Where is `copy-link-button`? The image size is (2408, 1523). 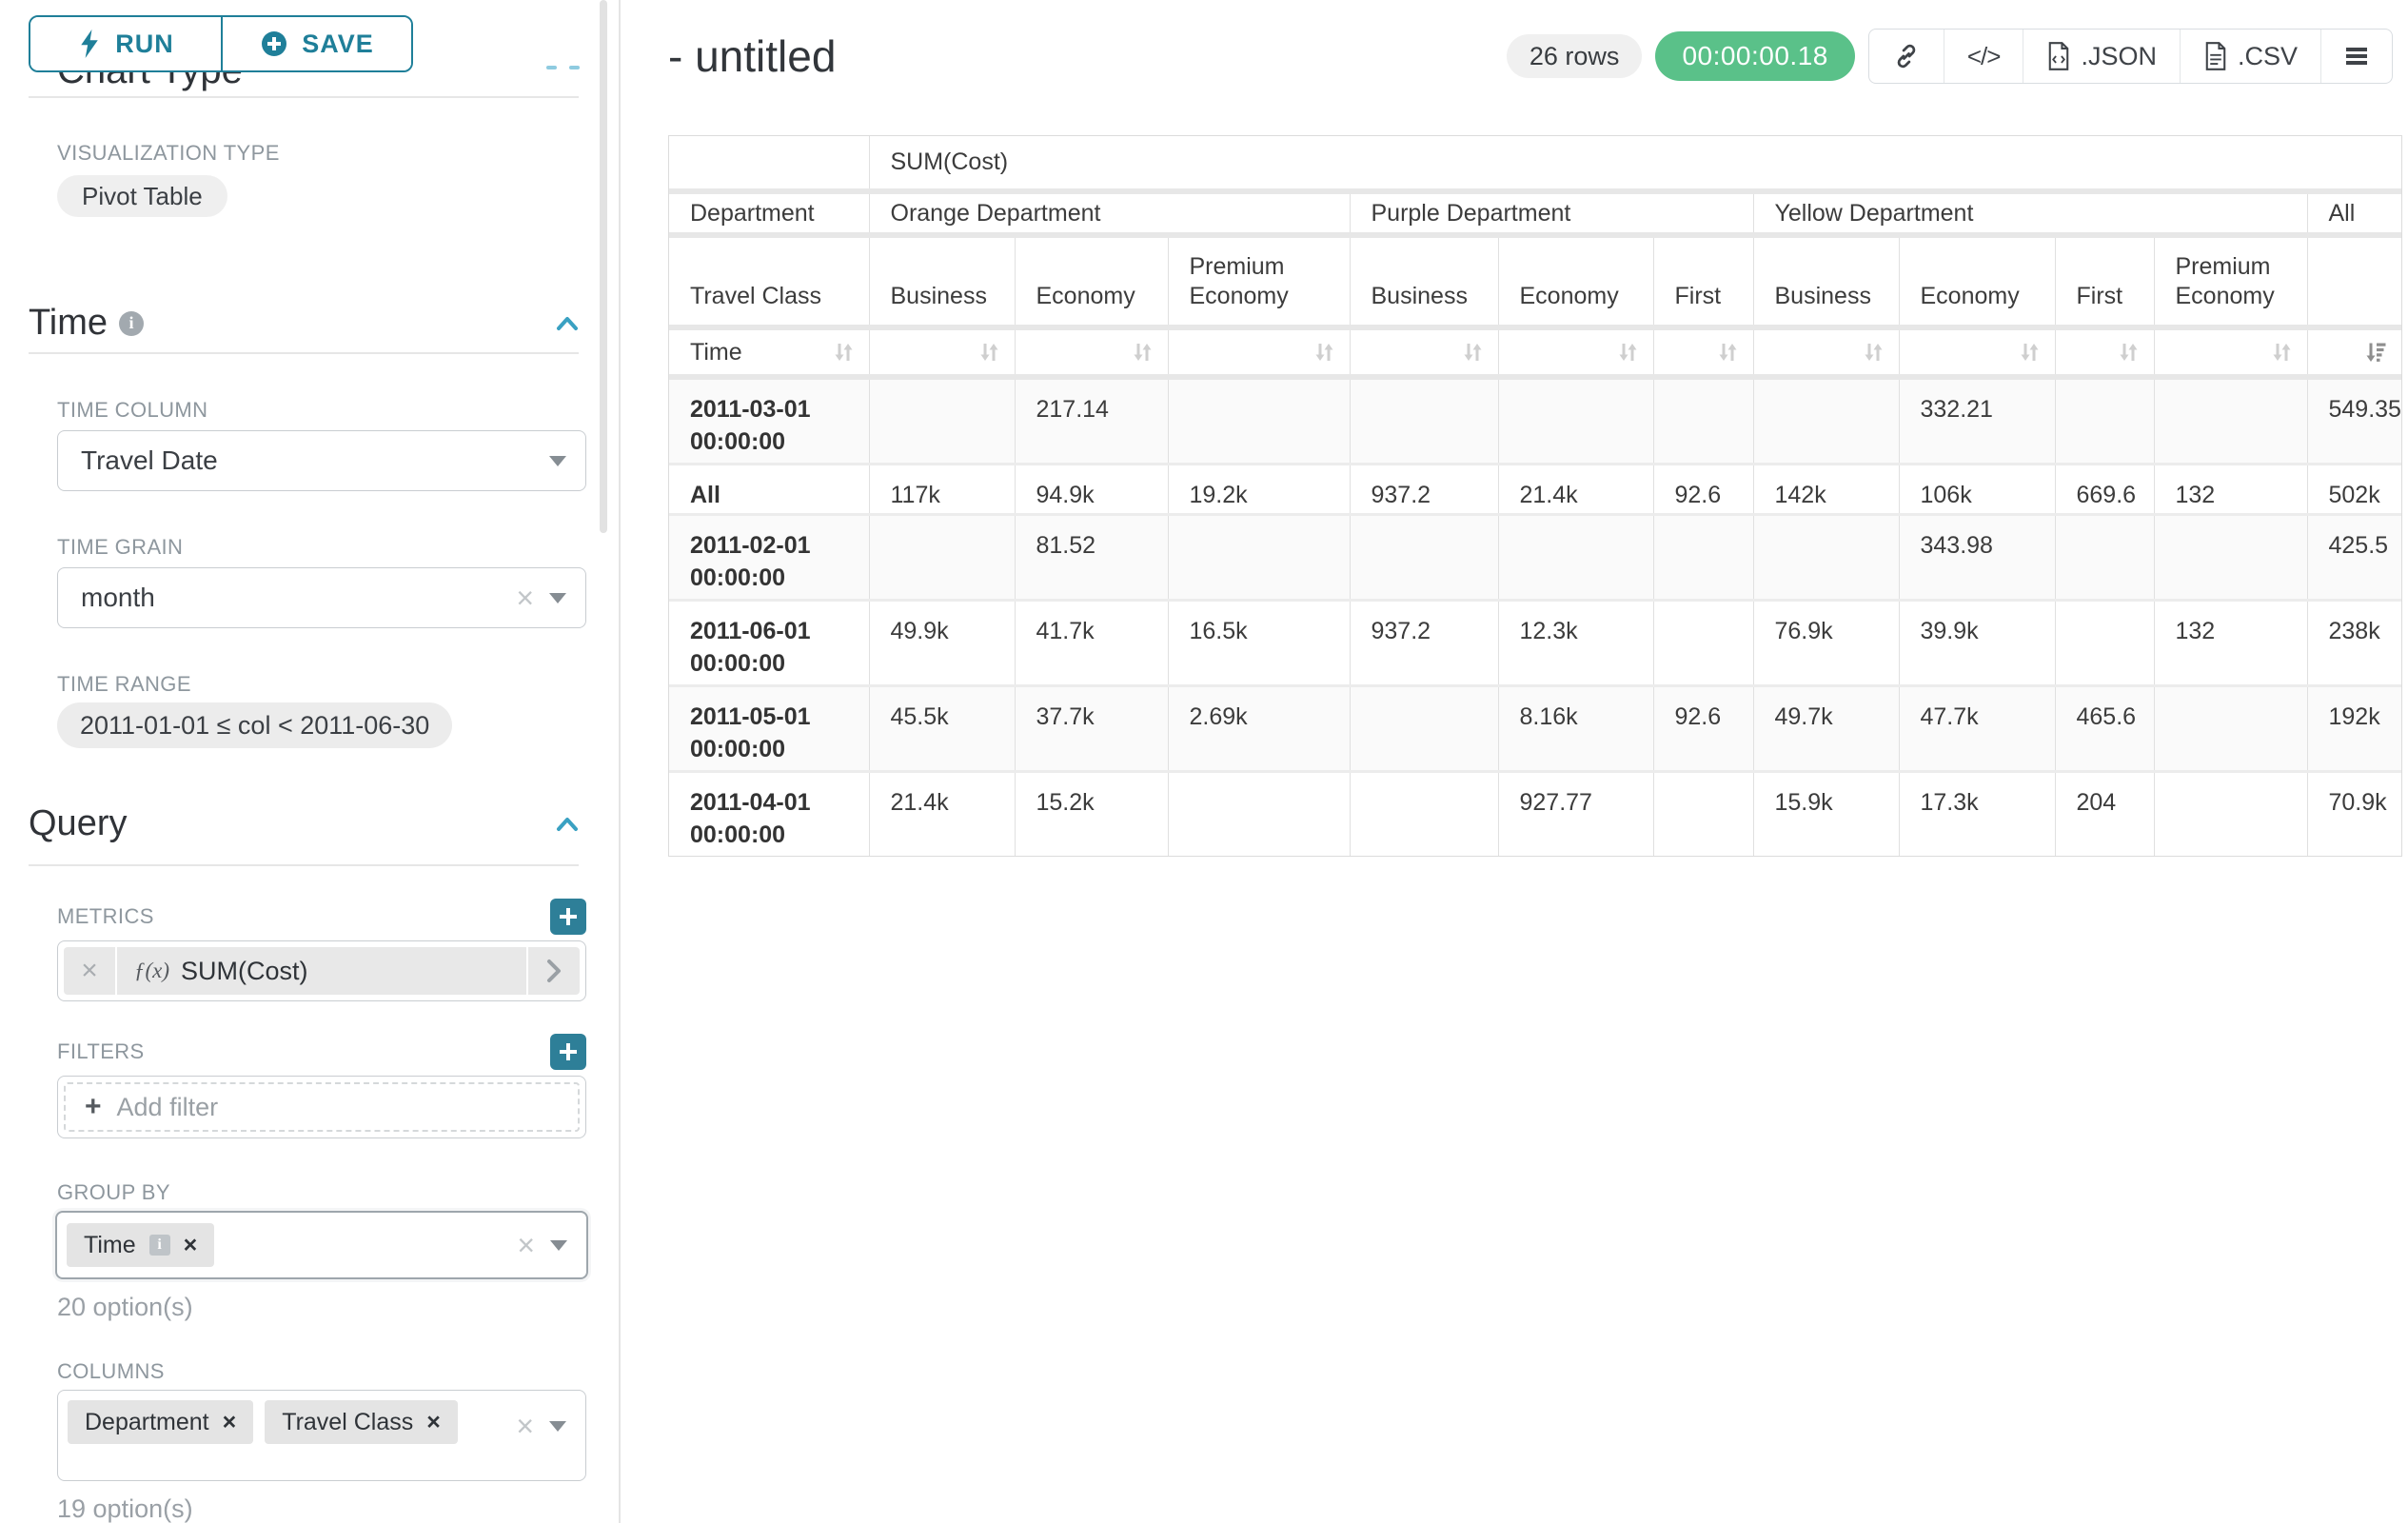
copy-link-button is located at coordinates (1906, 57).